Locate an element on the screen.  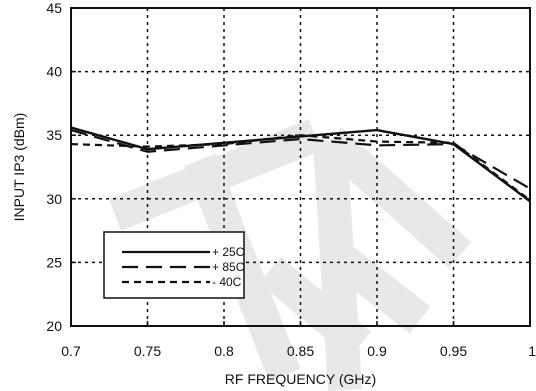
x-tick-label: 0.7 is located at coordinates (71, 351).